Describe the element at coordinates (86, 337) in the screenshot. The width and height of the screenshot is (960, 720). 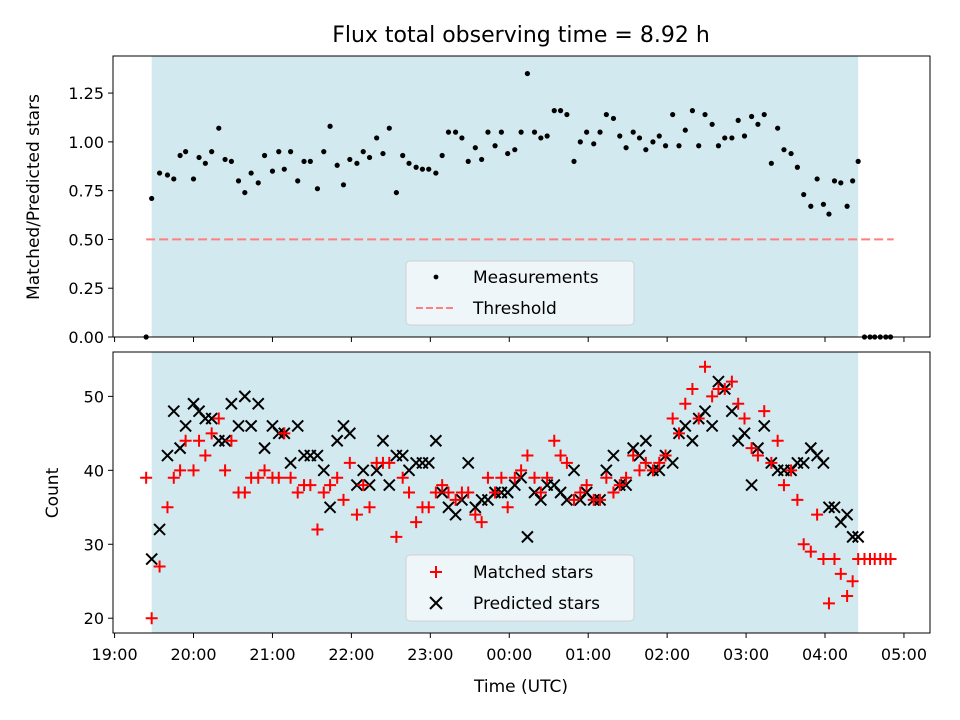
I see `top-ytick-label: 0.00` at that location.